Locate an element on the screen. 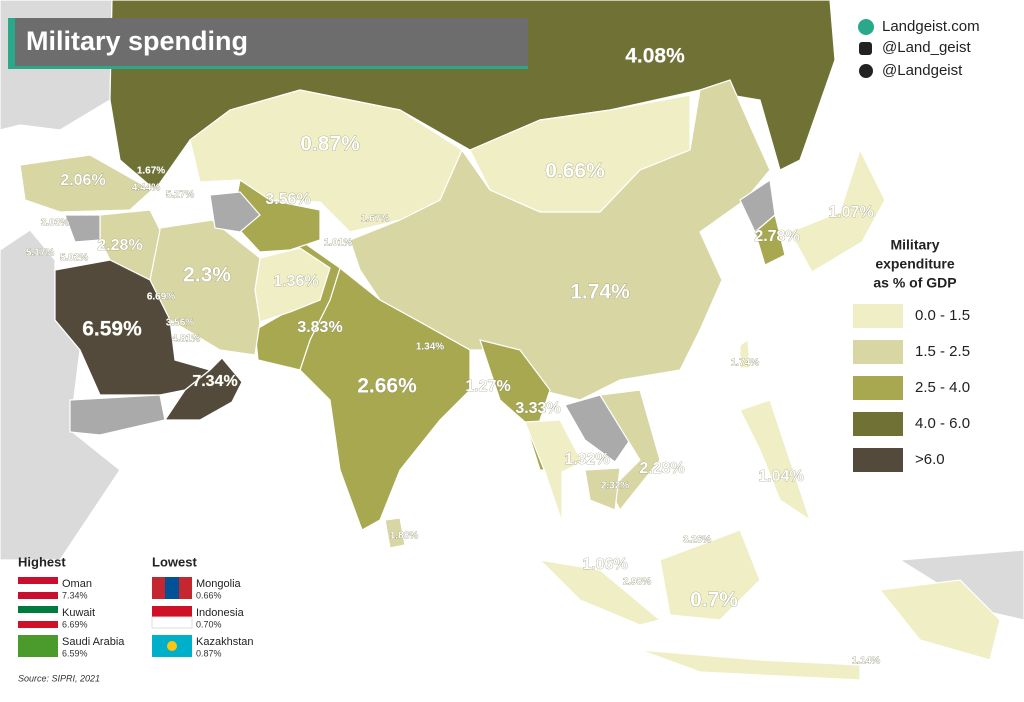 This screenshot has height=702, width=1024. country: Saudi Arabia is located at coordinates (93, 642).